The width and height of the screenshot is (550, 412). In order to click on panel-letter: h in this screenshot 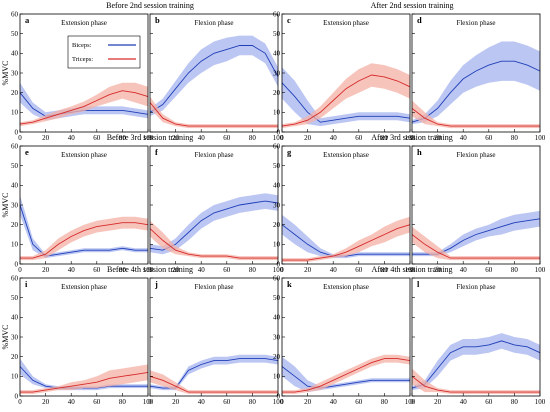, I will do `click(419, 152)`.